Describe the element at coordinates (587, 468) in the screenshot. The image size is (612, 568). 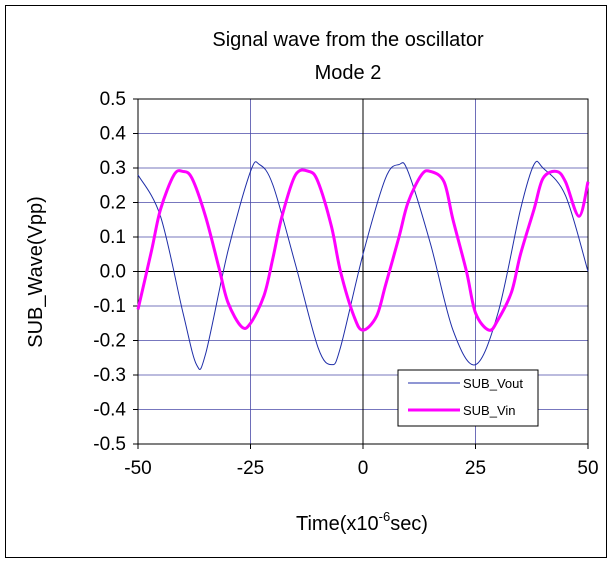
I see `x-tick-label: 50` at that location.